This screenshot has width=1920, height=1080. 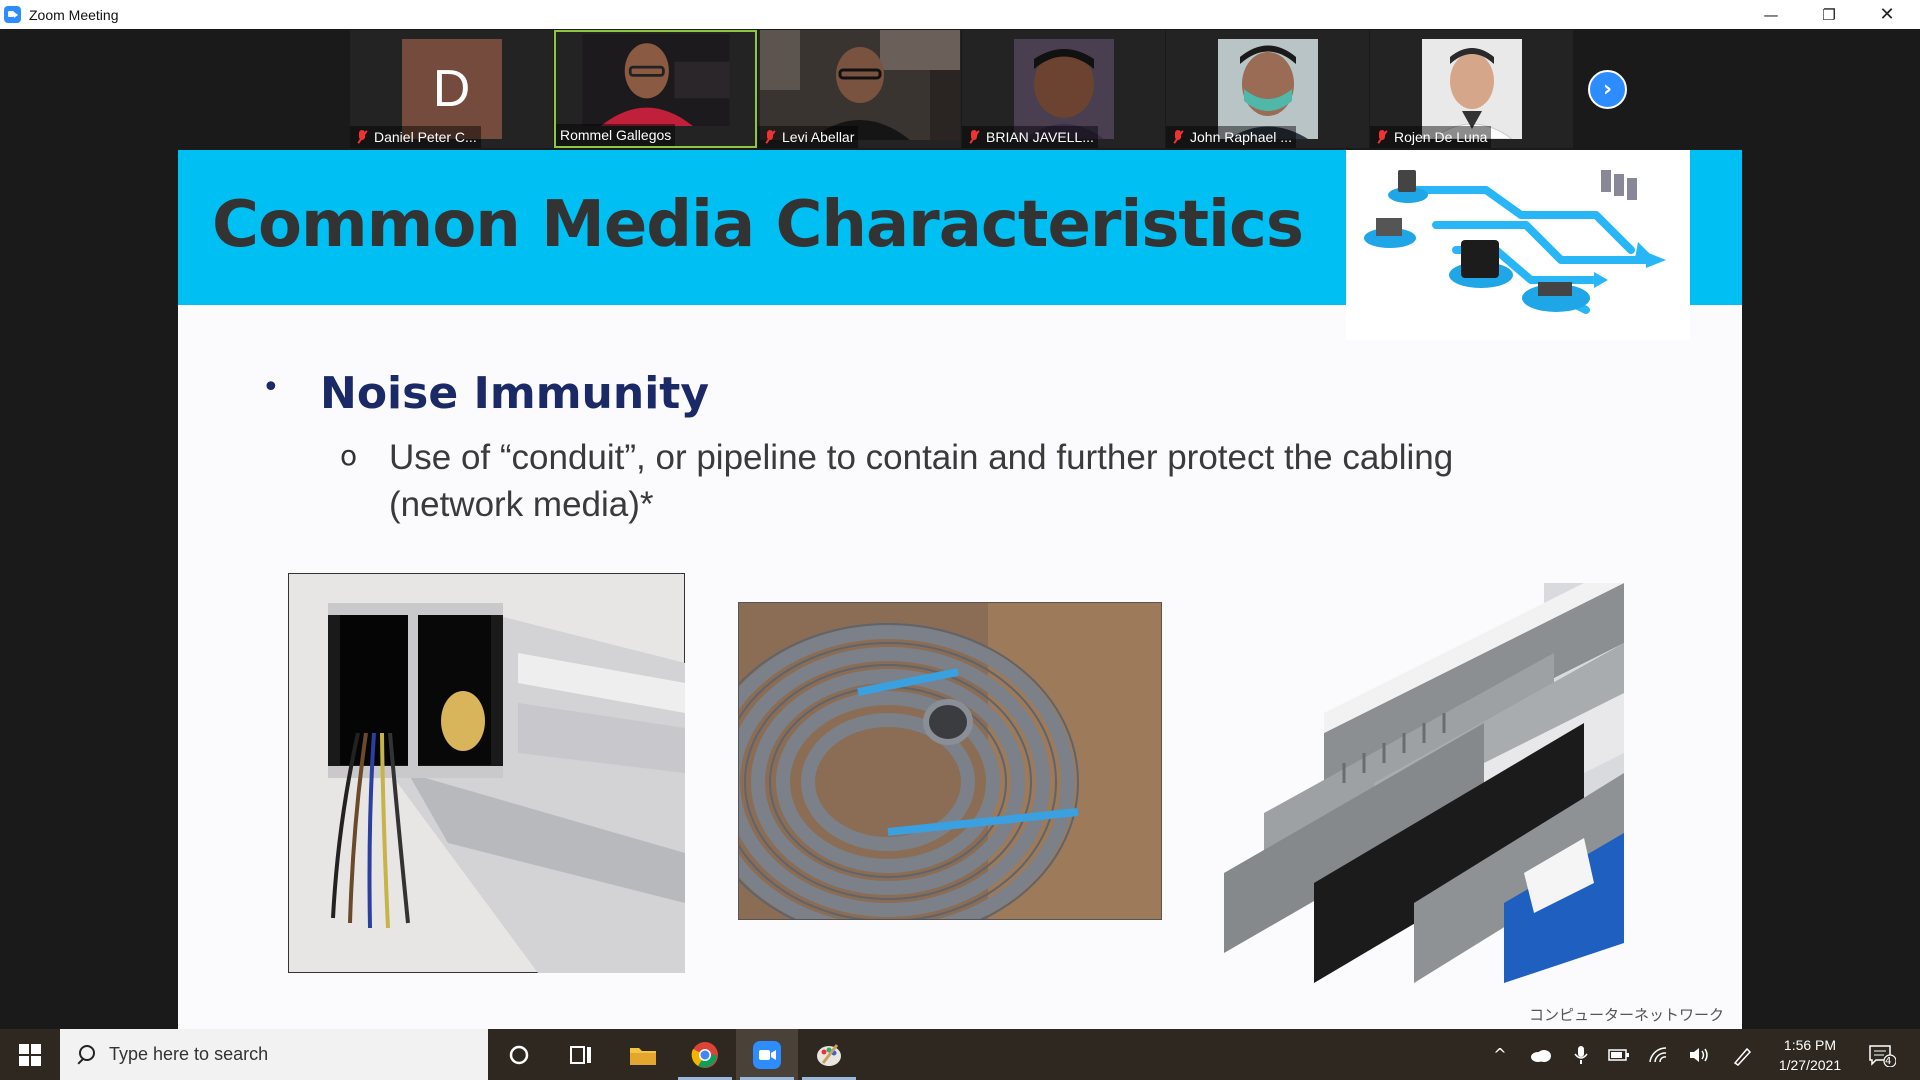 What do you see at coordinates (705, 1054) in the screenshot?
I see `chrome-icon` at bounding box center [705, 1054].